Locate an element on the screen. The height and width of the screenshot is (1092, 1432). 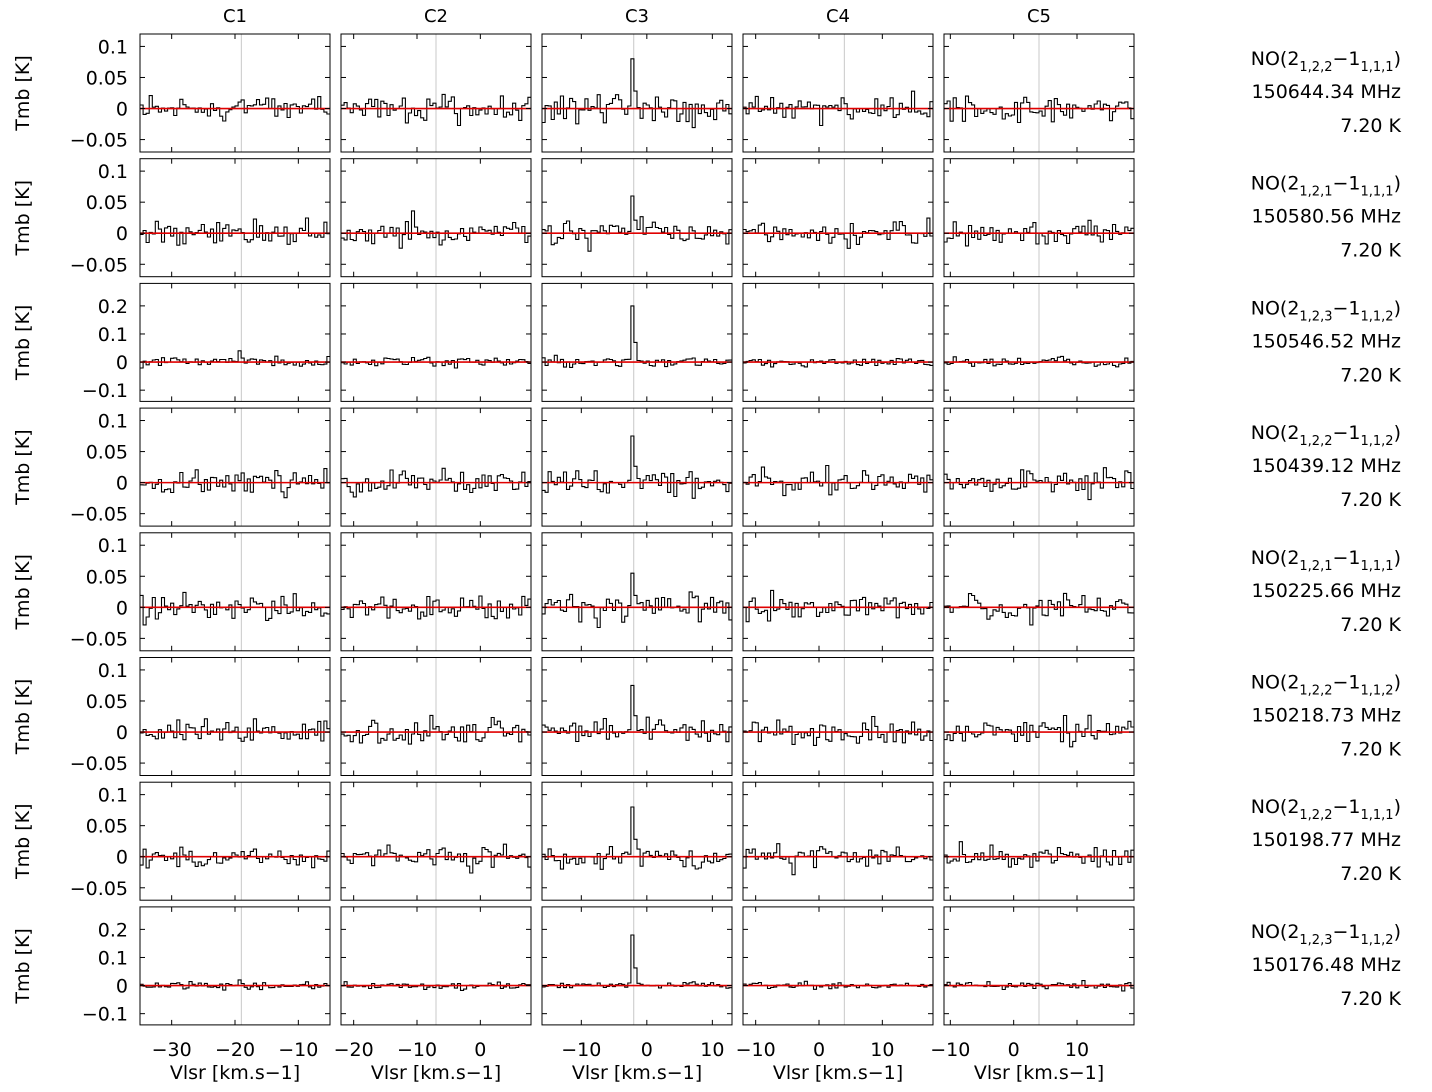
column-header-c5: C5 is located at coordinates (1039, 16).